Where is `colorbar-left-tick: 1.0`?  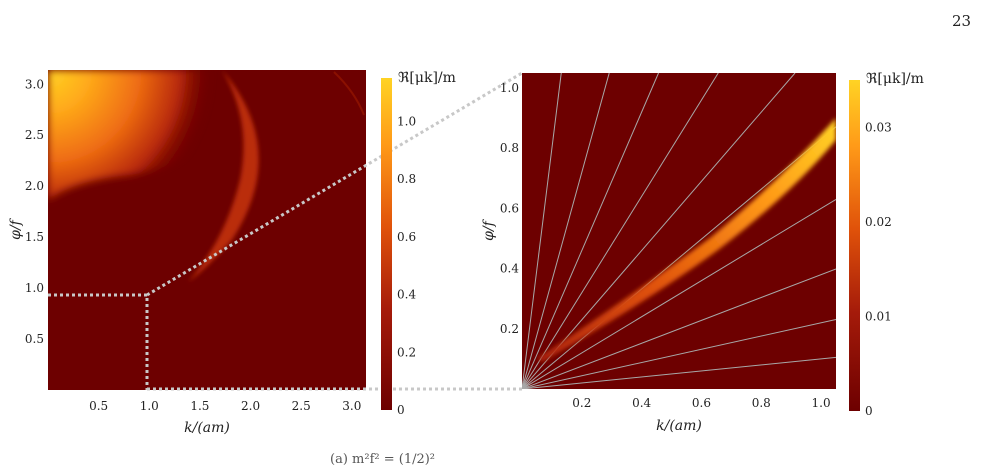 colorbar-left-tick: 1.0 is located at coordinates (406, 121).